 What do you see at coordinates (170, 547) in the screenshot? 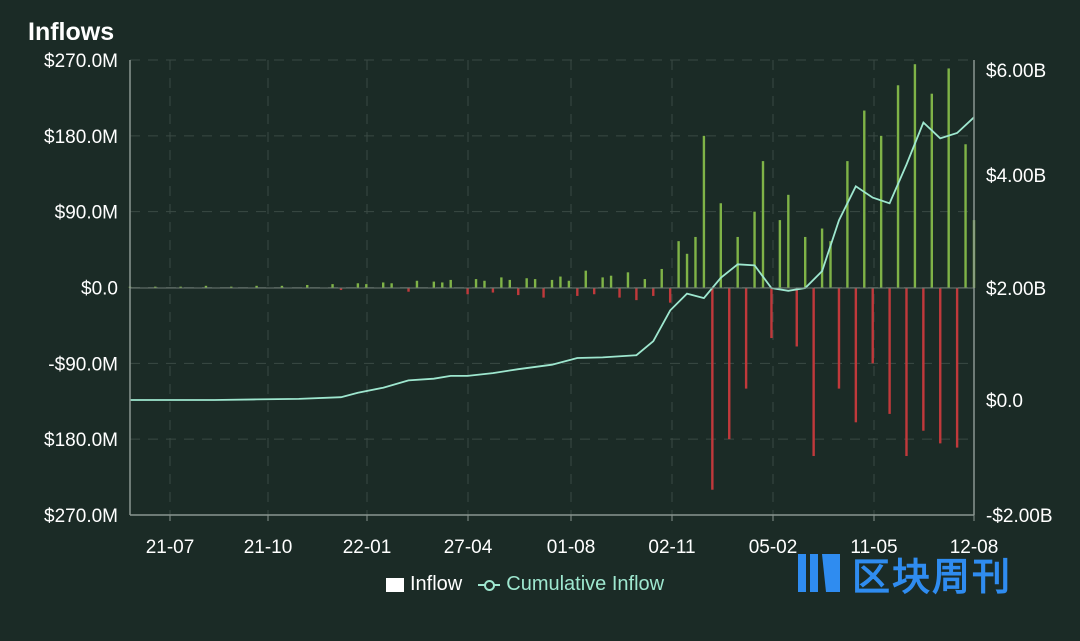
I see `x-tick-label: 21-07` at bounding box center [170, 547].